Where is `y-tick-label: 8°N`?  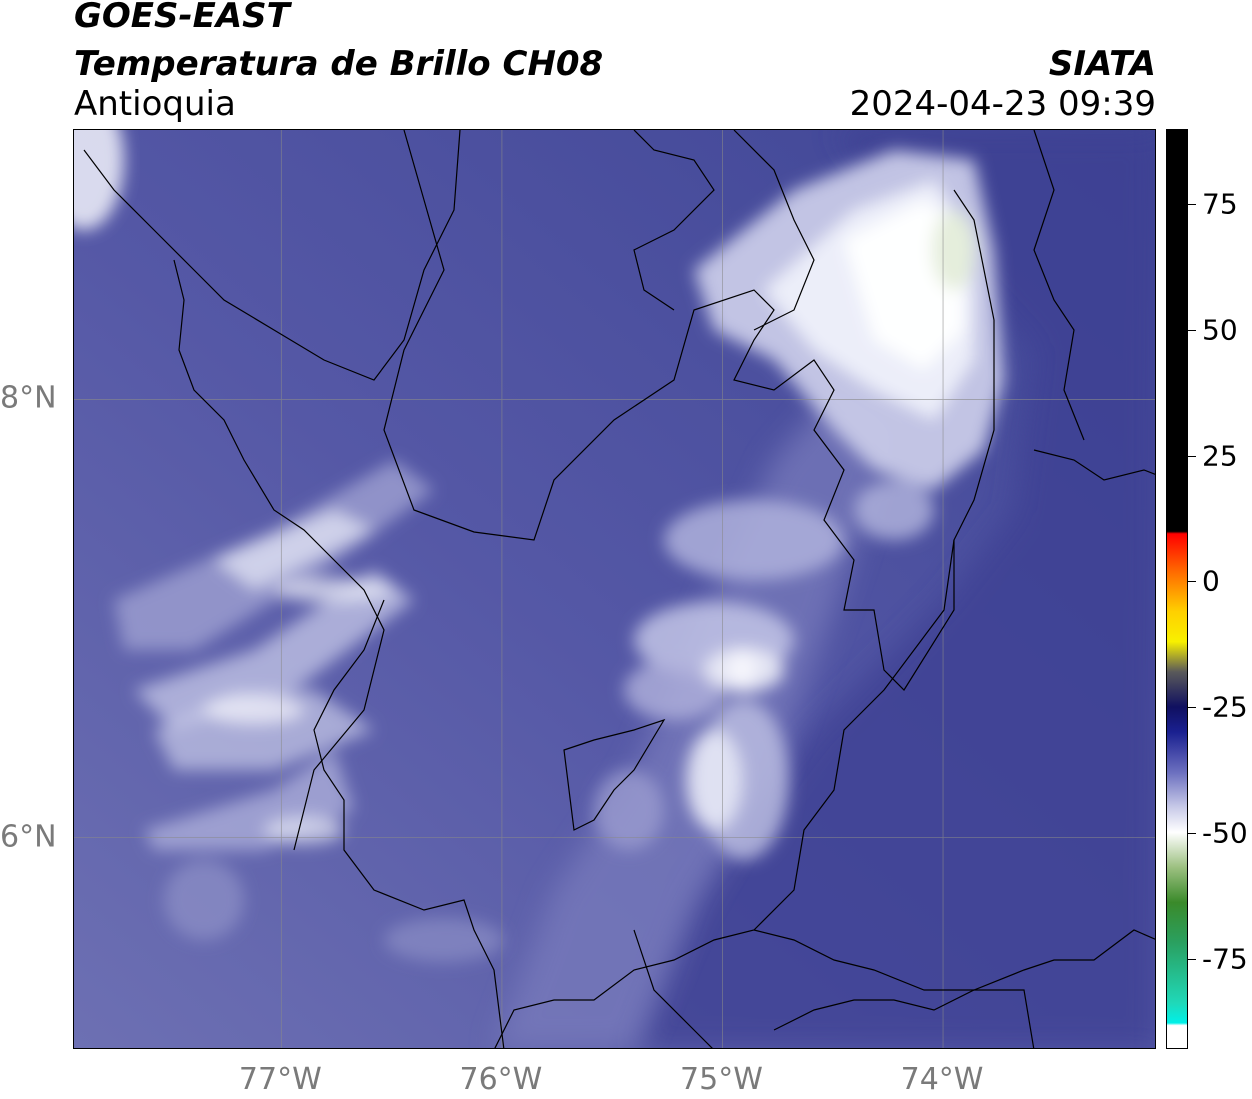
y-tick-label: 8°N is located at coordinates (28, 398).